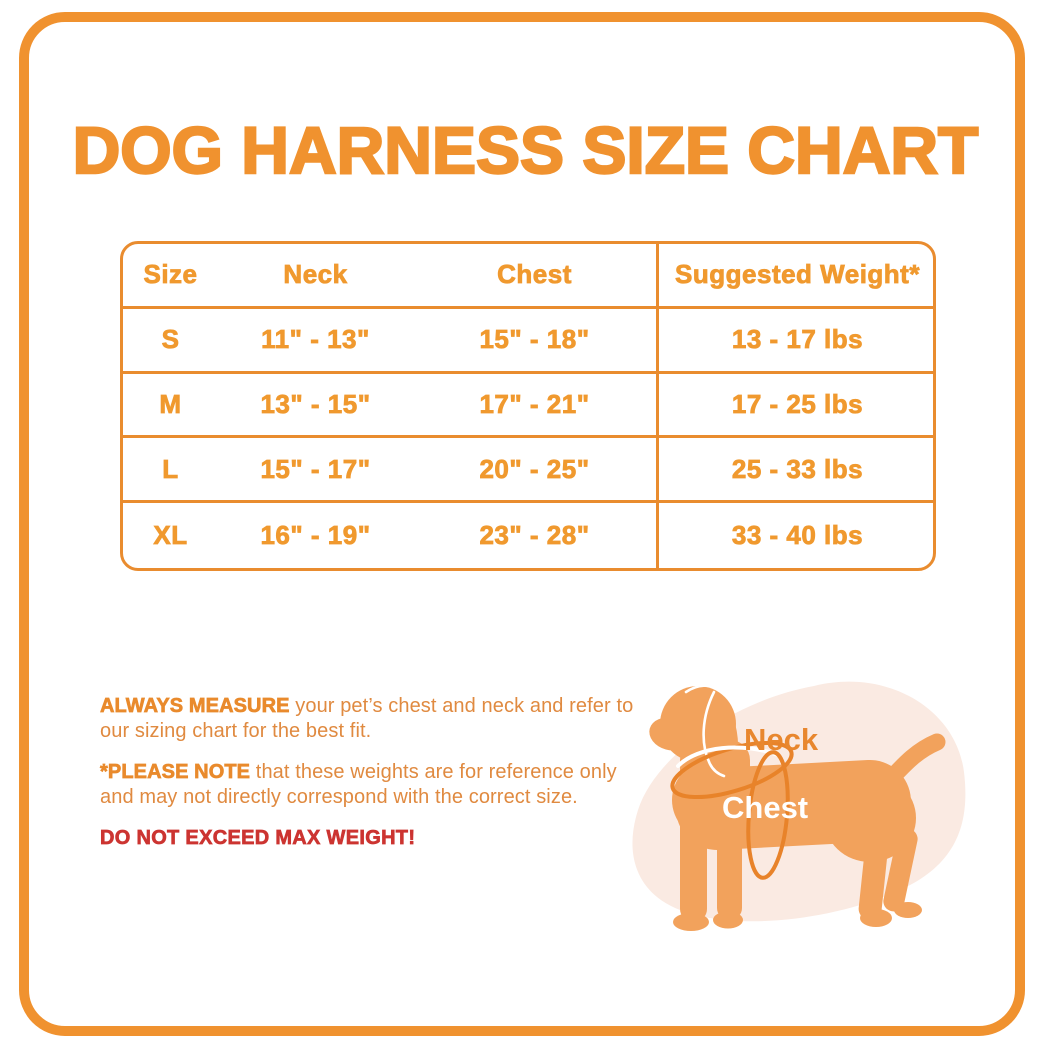 Image resolution: width=1051 pixels, height=1054 pixels. Describe the element at coordinates (794, 341) in the screenshot. I see `table-cell-weight: 13 - 17 lbs` at that location.